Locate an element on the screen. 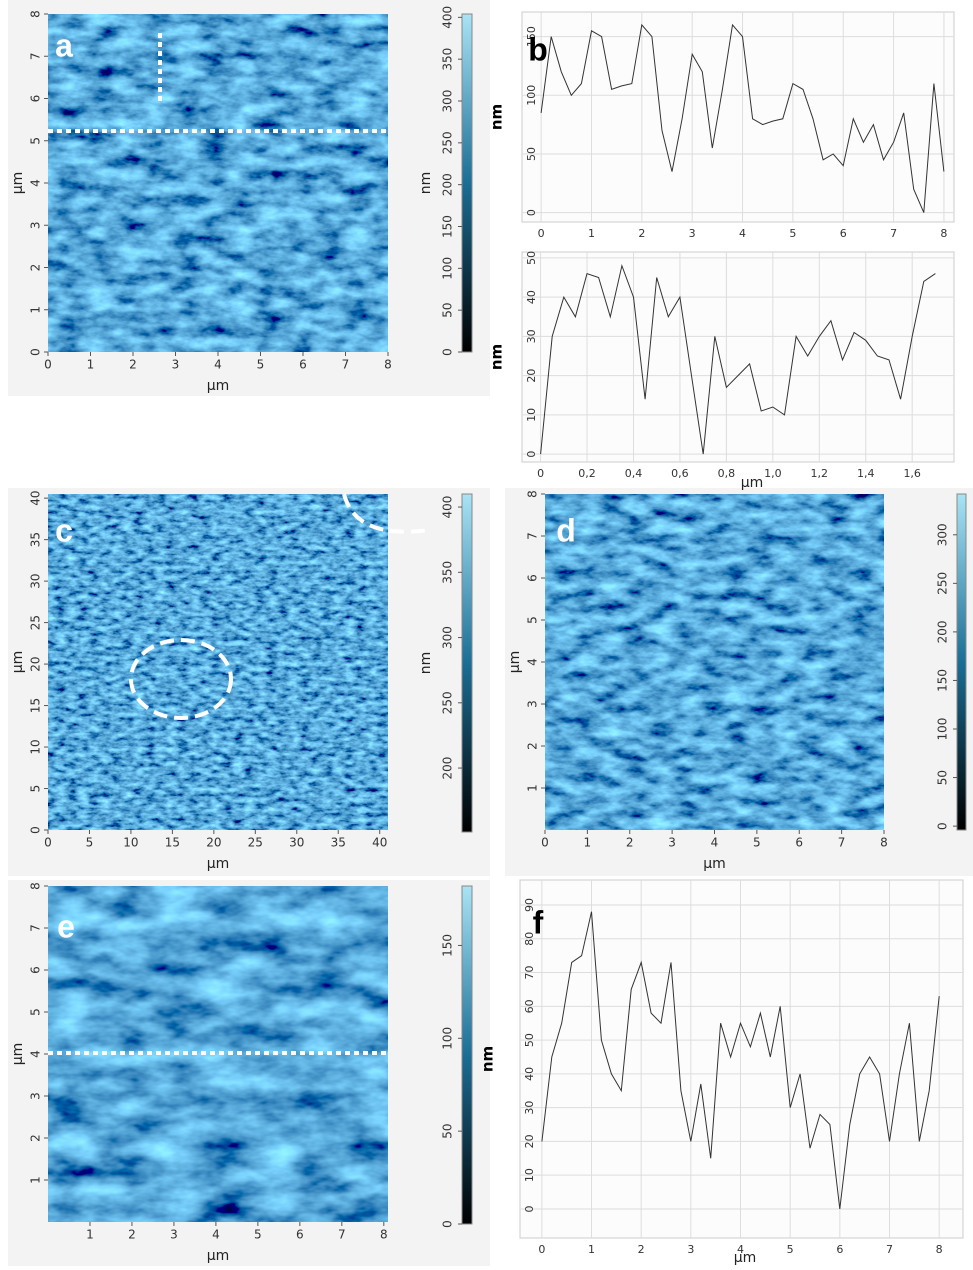  colorbar-tick-label: 50 is located at coordinates (943, 777).